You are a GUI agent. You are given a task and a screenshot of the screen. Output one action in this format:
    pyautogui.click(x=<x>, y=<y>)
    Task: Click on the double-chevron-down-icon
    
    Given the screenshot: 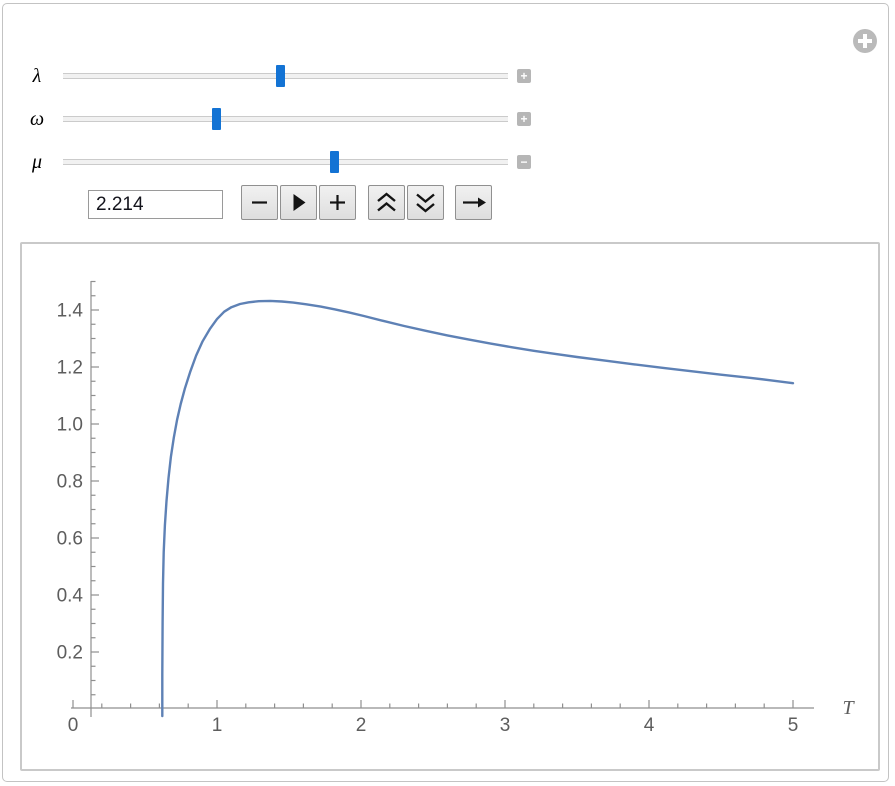 What is the action you would take?
    pyautogui.click(x=425, y=203)
    